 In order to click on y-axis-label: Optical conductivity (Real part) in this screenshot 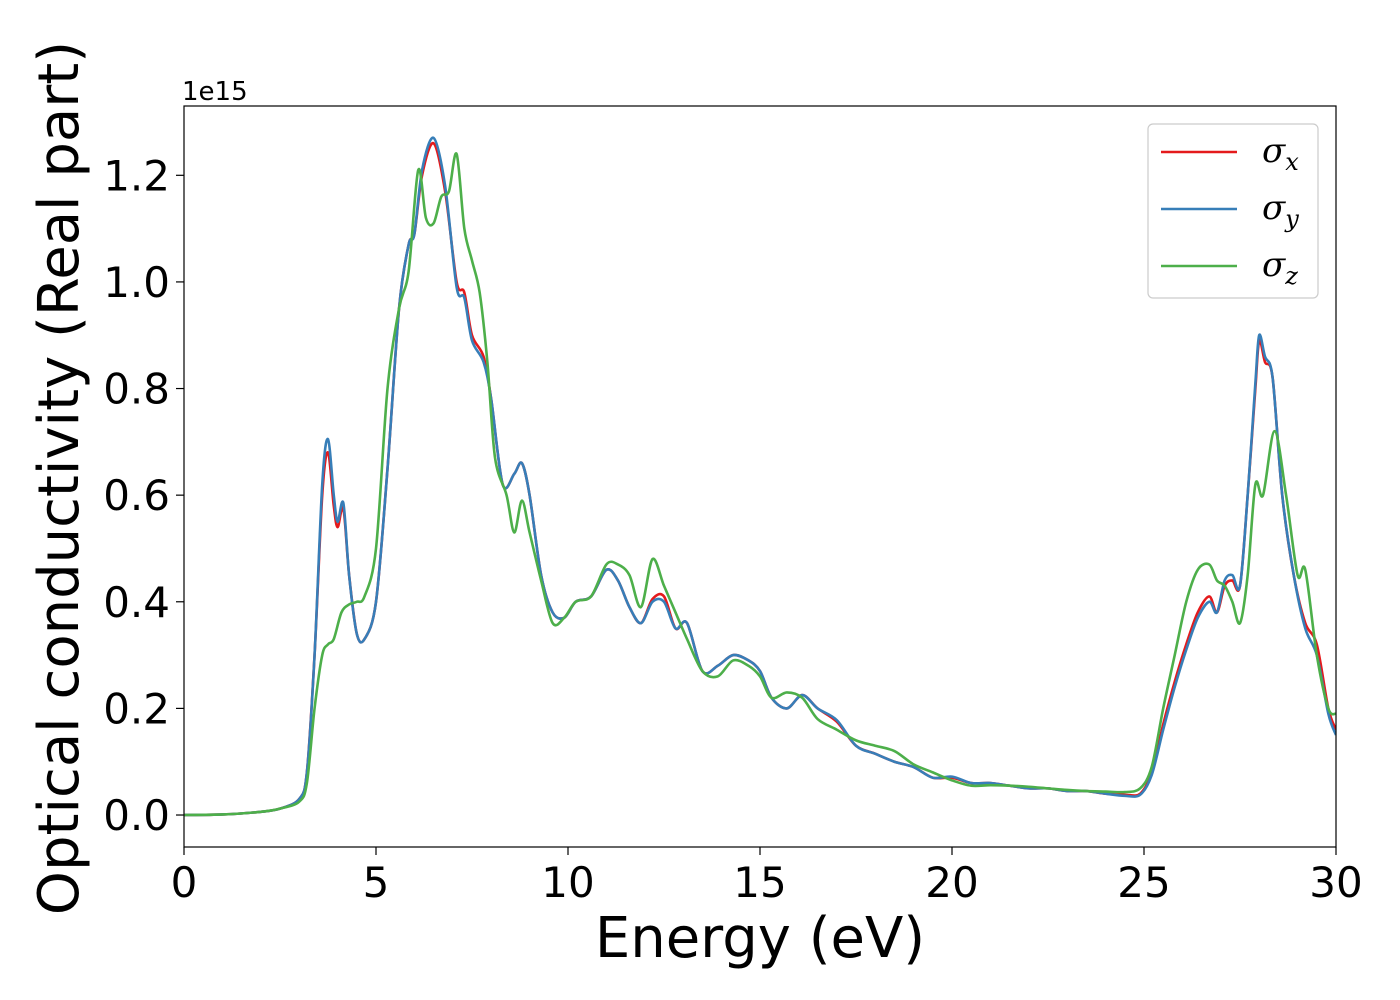, I will do `click(59, 478)`.